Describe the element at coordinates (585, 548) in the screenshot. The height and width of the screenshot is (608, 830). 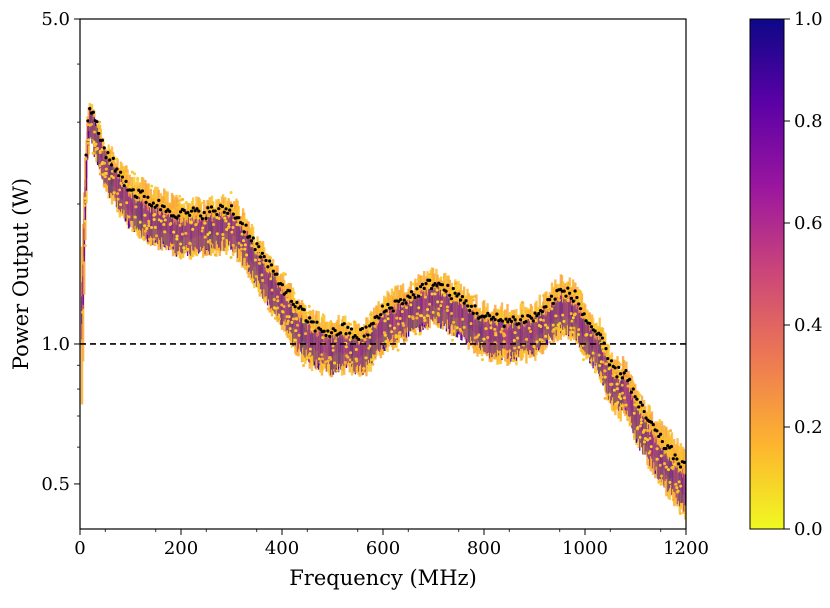
I see `x-tick-label: 1000` at that location.